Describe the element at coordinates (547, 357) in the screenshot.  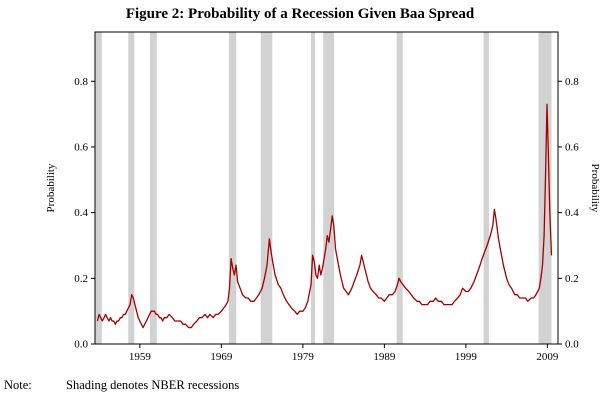
I see `x-tick-label: 2009` at that location.